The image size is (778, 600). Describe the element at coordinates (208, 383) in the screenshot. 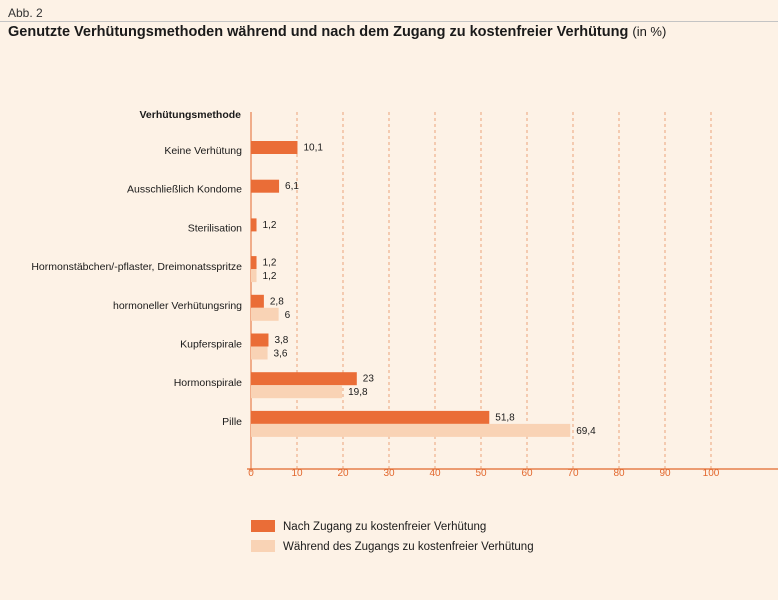

I see `category-label: Hormonspirale` at that location.